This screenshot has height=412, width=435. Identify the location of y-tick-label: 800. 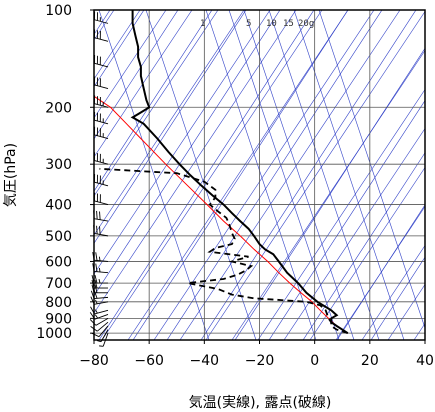
(58, 303).